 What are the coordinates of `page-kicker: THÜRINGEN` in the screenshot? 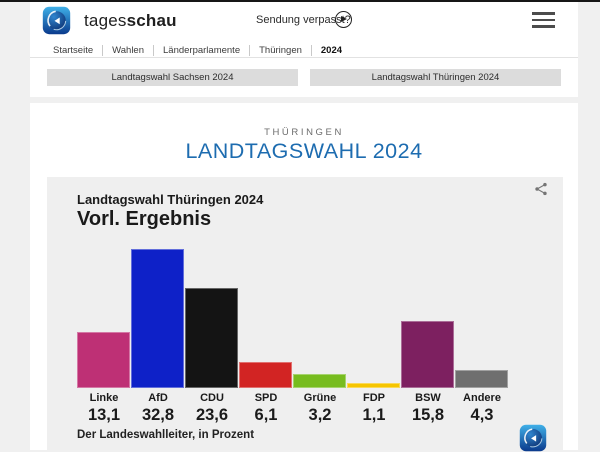 It's located at (304, 132).